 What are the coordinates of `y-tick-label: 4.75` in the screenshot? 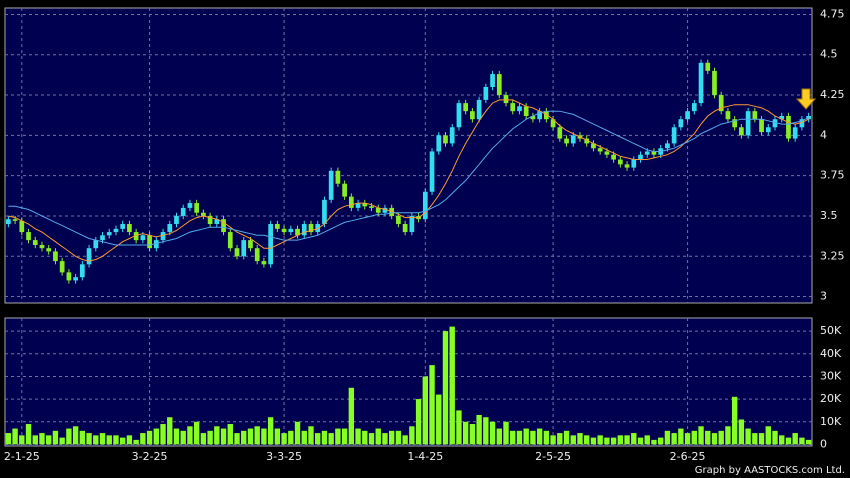 It's located at (832, 13).